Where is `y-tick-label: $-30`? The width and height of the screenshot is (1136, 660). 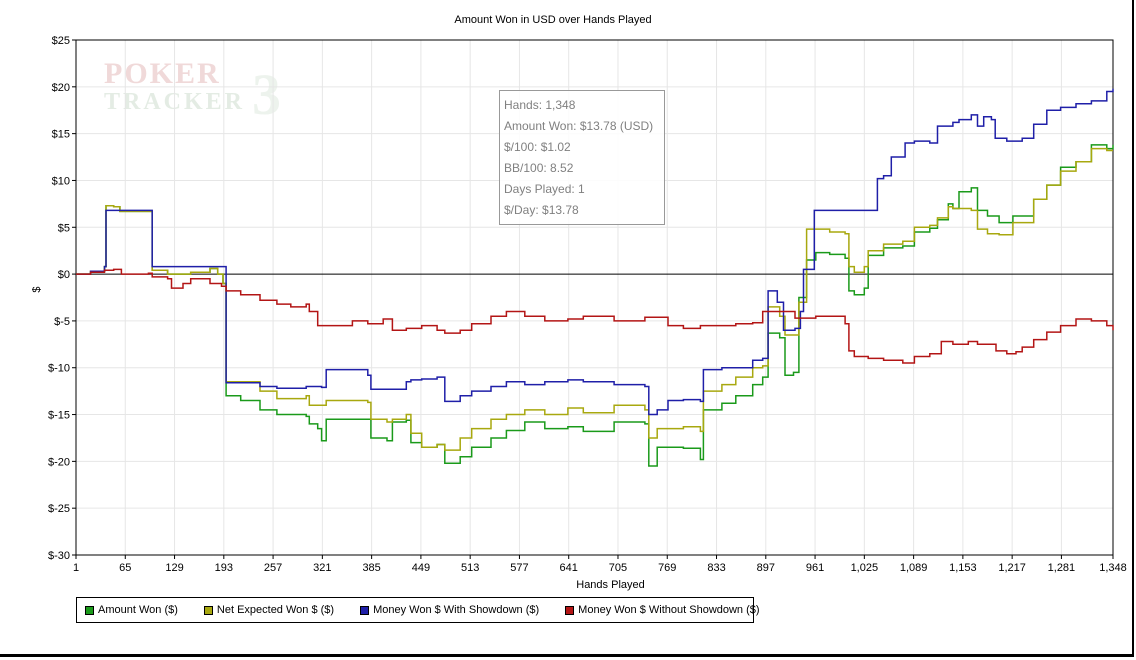 y-tick-label: $-30 is located at coordinates (59, 556).